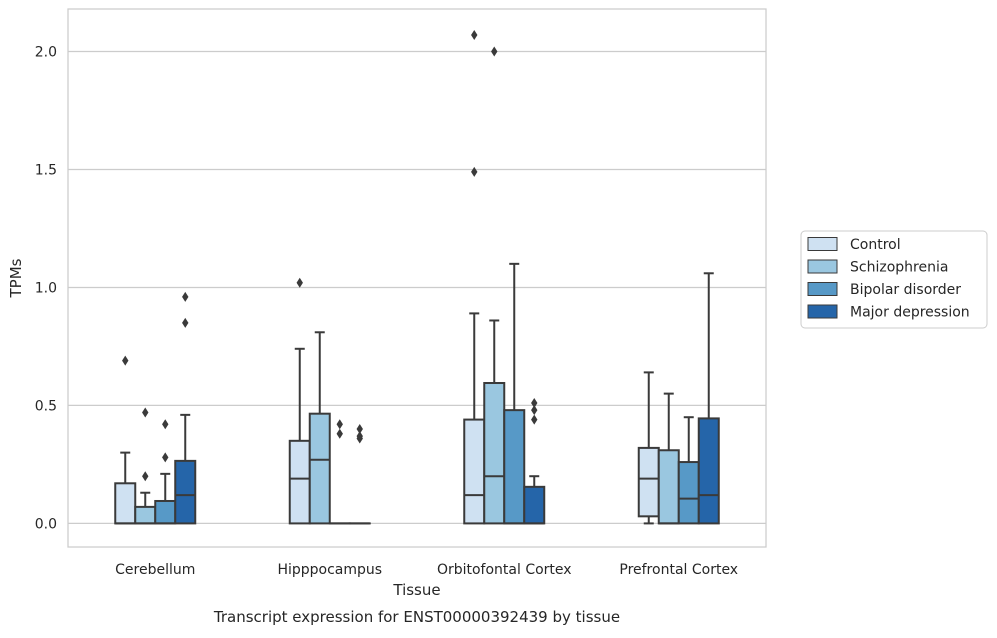  I want to click on x-tick-label: Prefrontal Cortex, so click(678, 570).